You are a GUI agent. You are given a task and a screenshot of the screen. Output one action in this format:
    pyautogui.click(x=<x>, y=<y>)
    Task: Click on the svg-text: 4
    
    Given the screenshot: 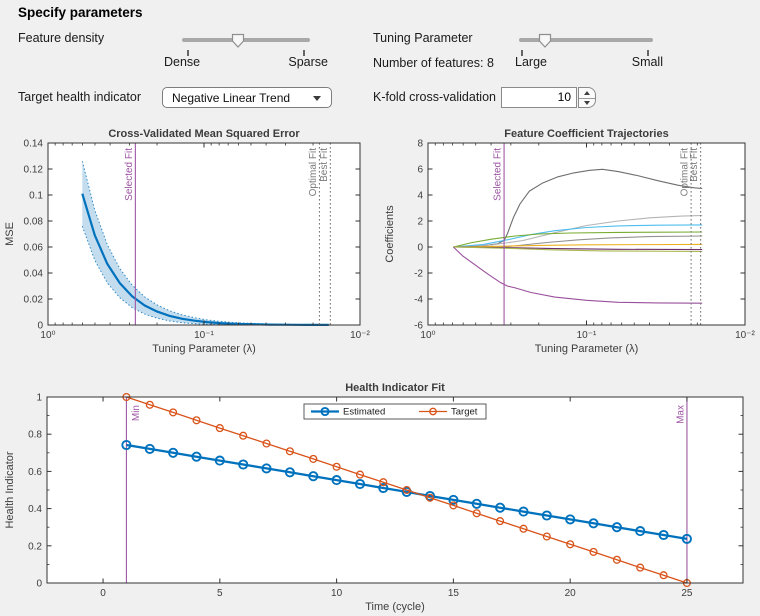 What is the action you would take?
    pyautogui.click(x=420, y=196)
    